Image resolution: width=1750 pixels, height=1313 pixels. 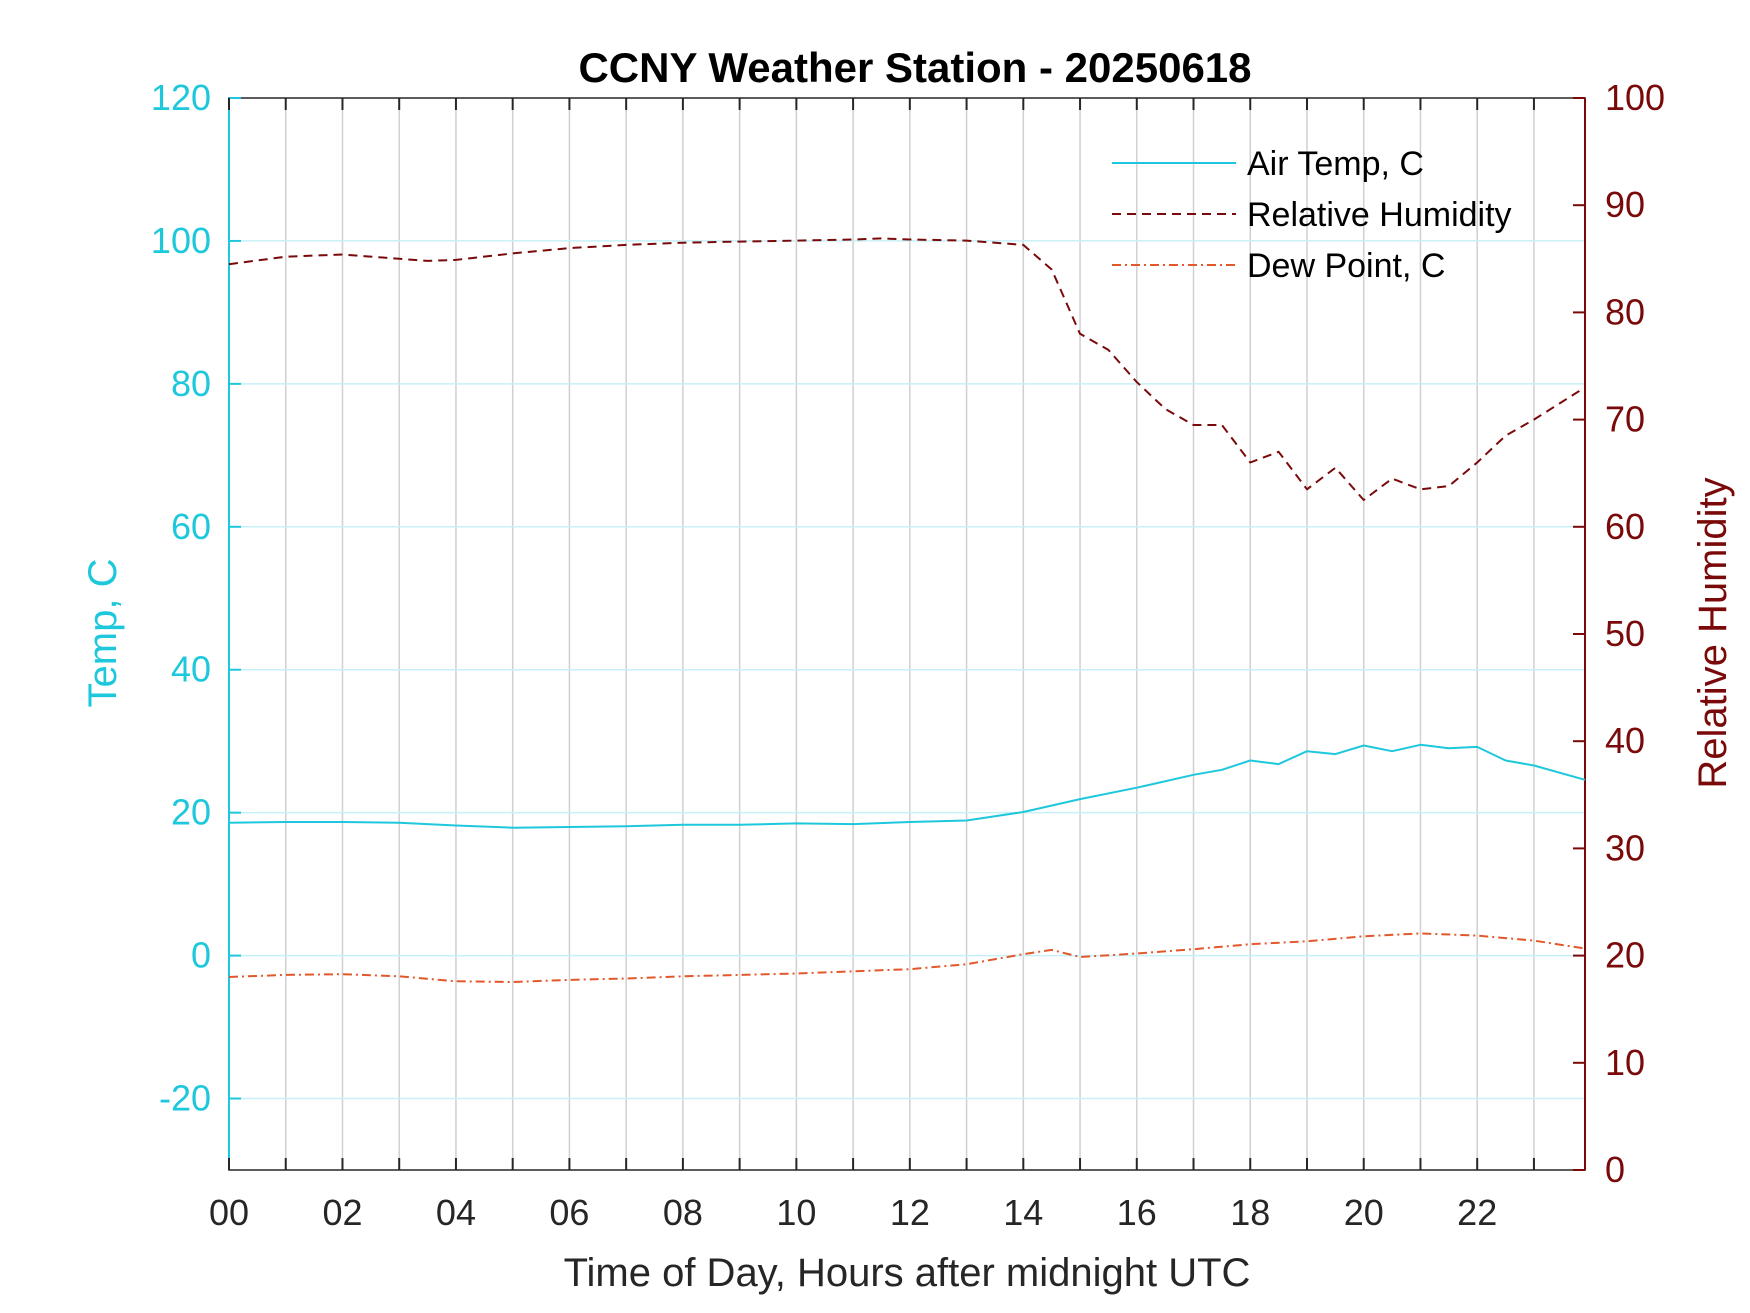 What do you see at coordinates (1250, 1212) in the screenshot?
I see `time-tick-label: 18` at bounding box center [1250, 1212].